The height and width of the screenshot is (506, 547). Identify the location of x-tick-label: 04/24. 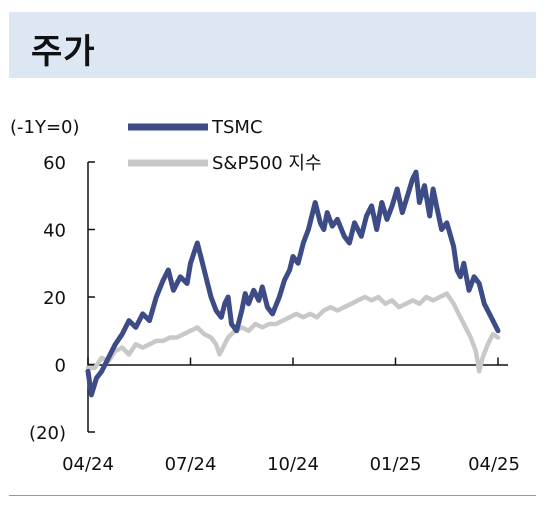
(88, 464).